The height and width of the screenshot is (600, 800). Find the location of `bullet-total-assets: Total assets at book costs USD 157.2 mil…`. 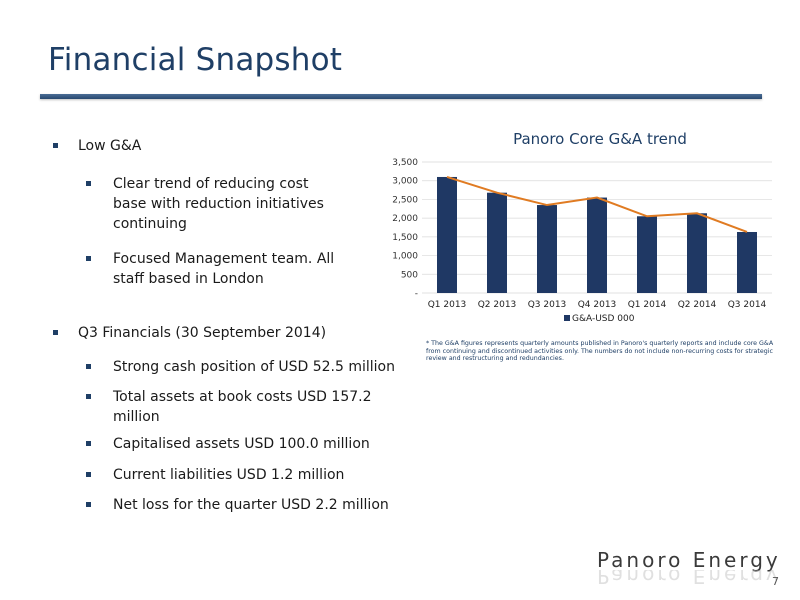

bullet-total-assets: Total assets at book costs USD 157.2 mil… is located at coordinates (235, 407).